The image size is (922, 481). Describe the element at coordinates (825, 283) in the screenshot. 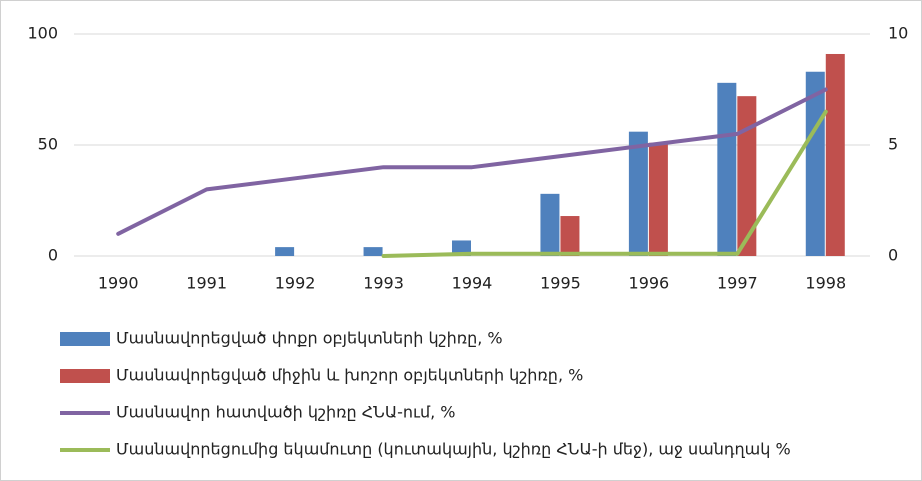

I see `x-tick-label: 1998` at that location.